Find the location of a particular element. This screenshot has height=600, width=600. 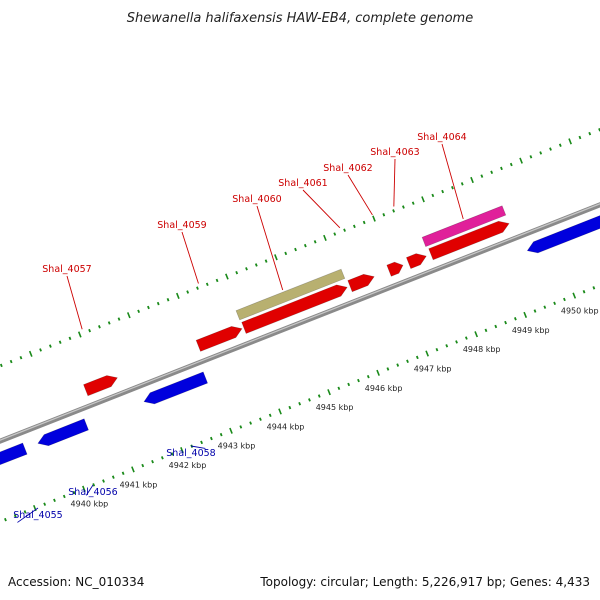

gene-feature-next-reverse-gene is located at coordinates (563, 234).